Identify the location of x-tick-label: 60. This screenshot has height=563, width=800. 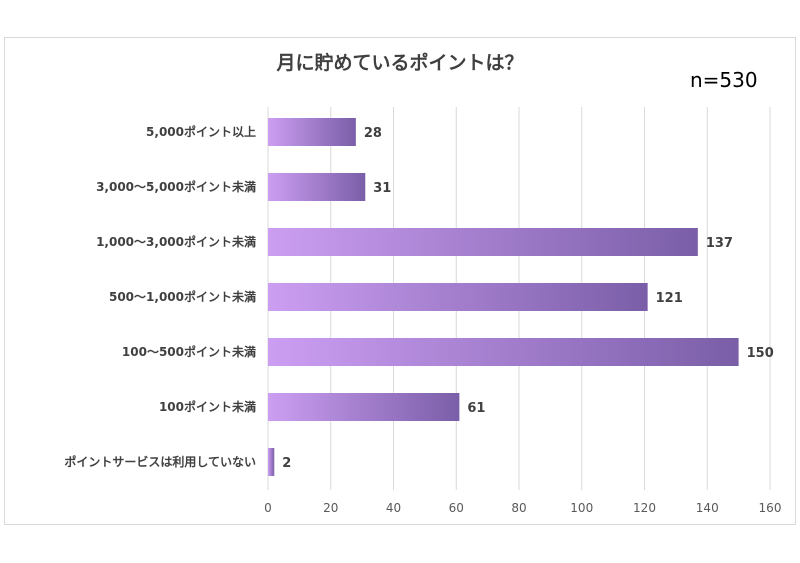
(456, 508).